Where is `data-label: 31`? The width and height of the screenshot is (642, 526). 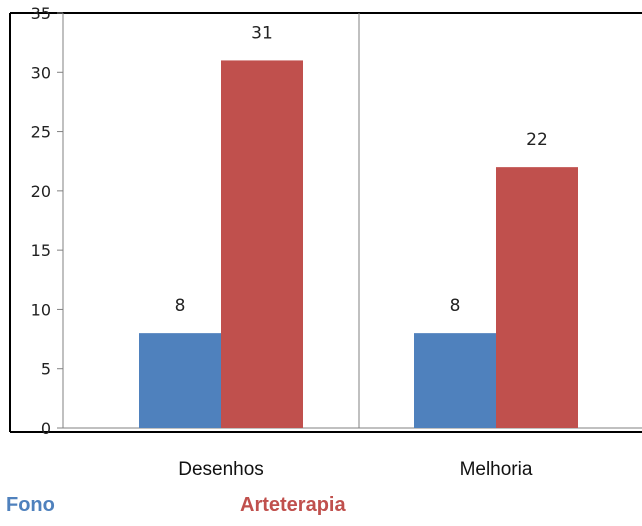 data-label: 31 is located at coordinates (262, 33).